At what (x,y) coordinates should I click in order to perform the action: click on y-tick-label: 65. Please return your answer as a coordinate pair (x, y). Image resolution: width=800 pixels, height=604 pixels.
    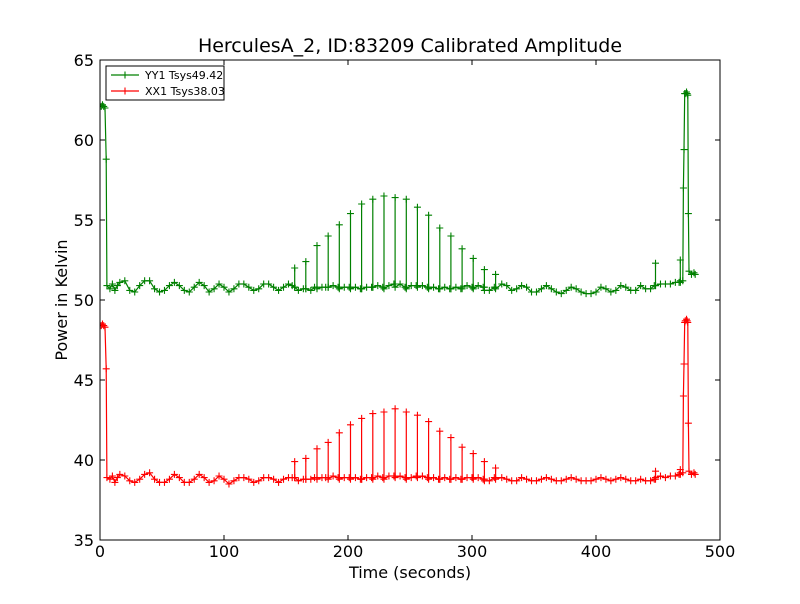
    Looking at the image, I should click on (84, 60).